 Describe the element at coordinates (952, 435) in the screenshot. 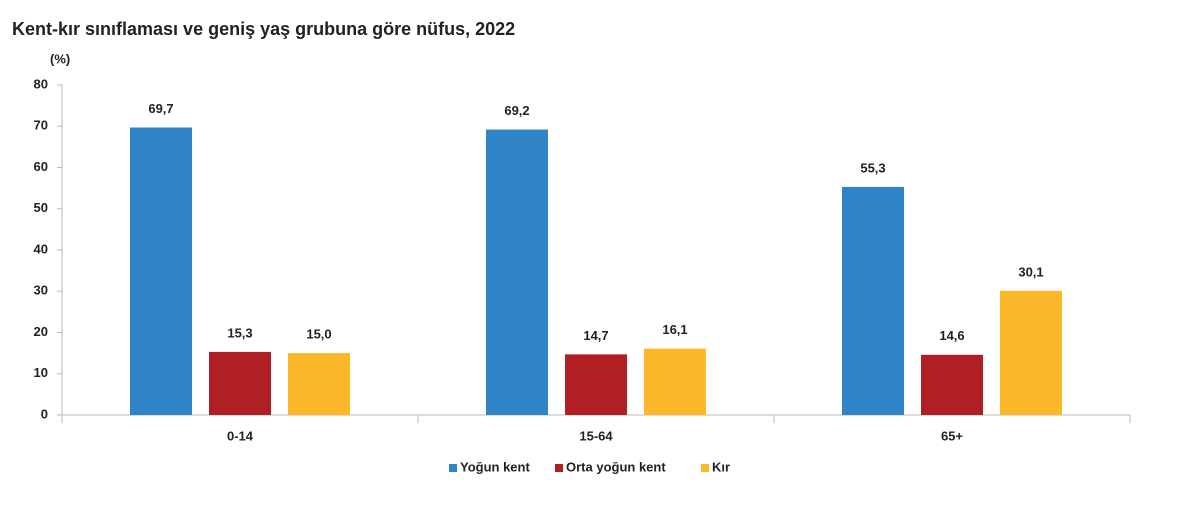

I see `x-tick-label: 65+` at that location.